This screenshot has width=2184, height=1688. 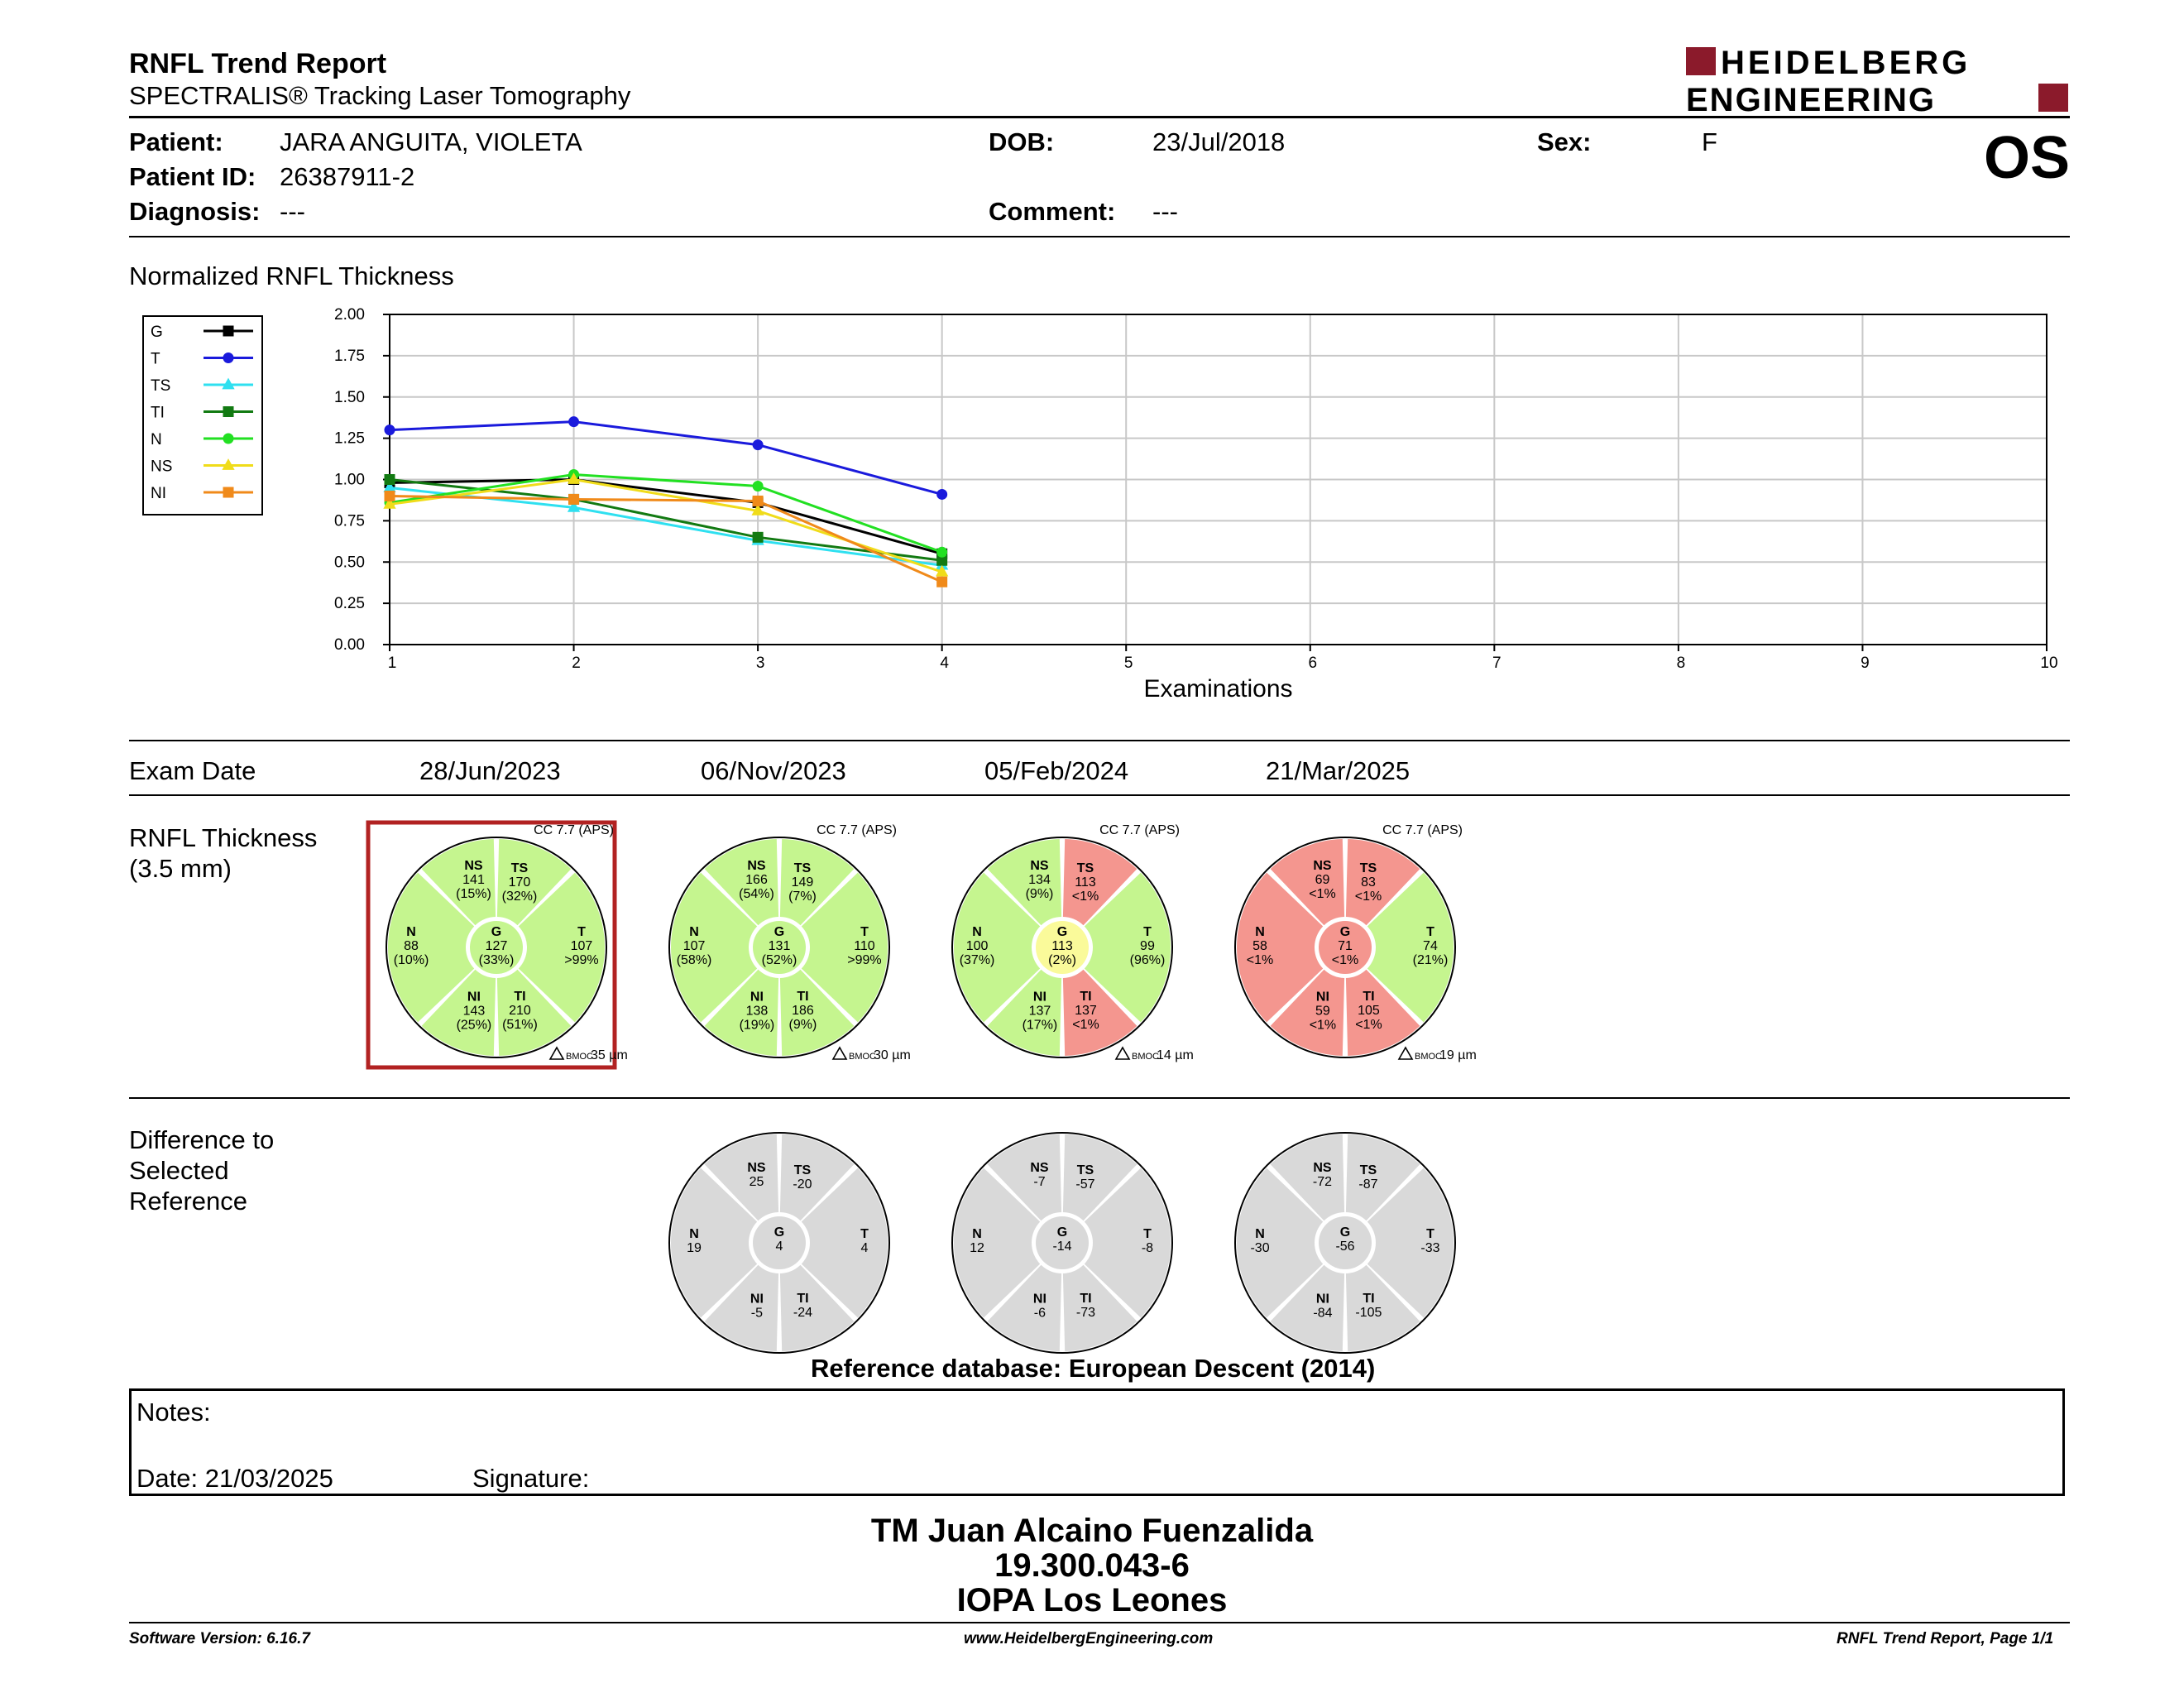 I want to click on sex-value: F, so click(x=1709, y=141).